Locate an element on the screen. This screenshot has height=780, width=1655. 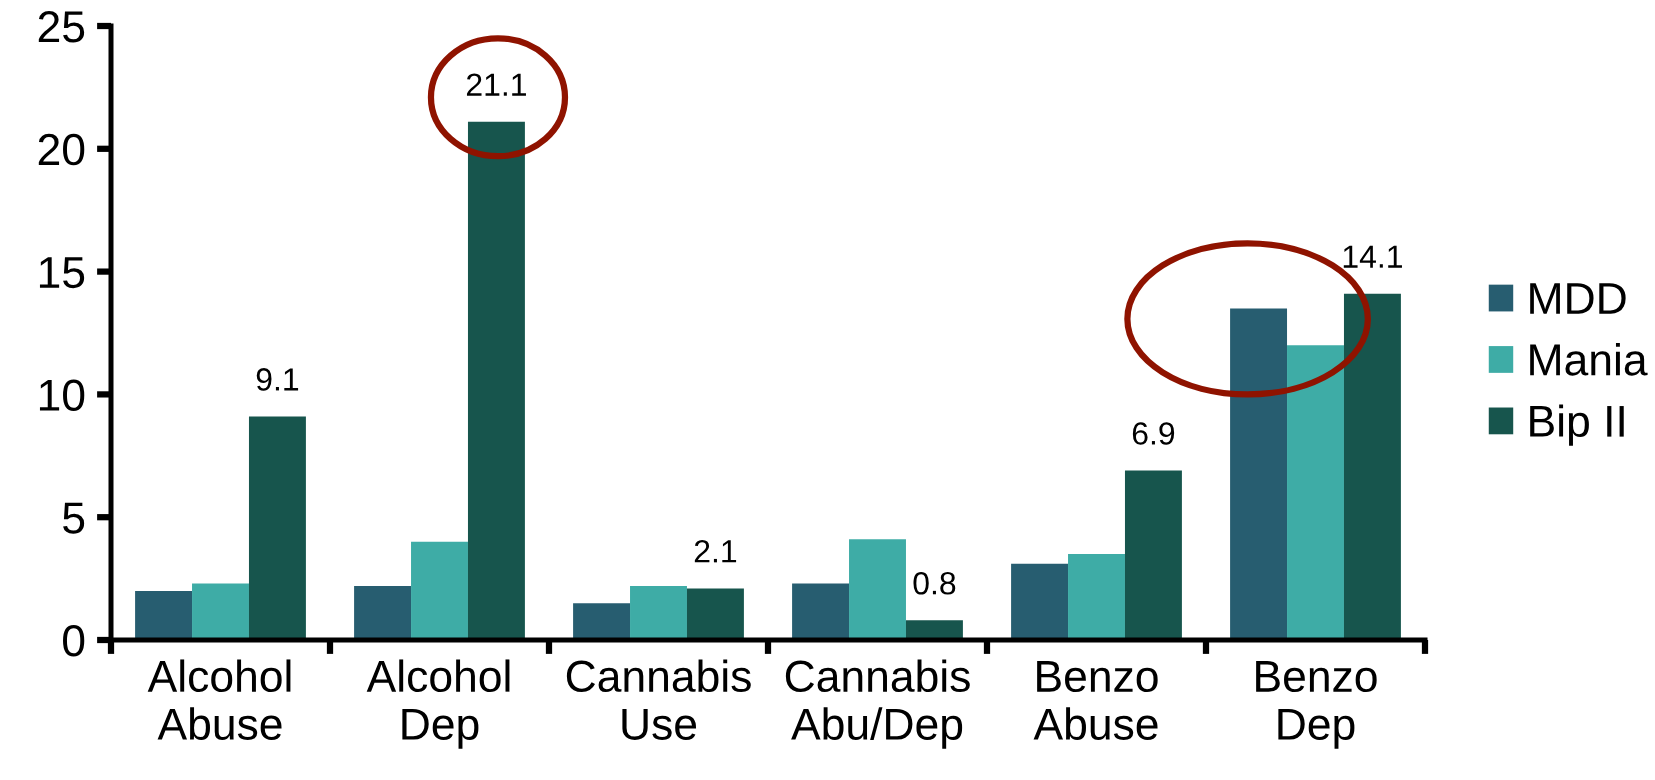
x-tick-label: Cannabis Use is located at coordinates (658, 699).